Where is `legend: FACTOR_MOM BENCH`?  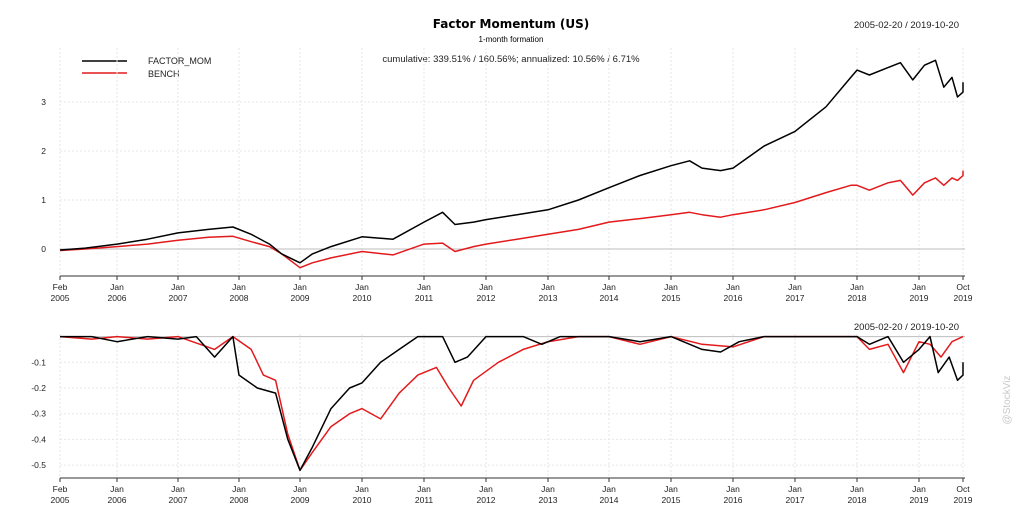
legend: FACTOR_MOM BENCH is located at coordinates (146, 67).